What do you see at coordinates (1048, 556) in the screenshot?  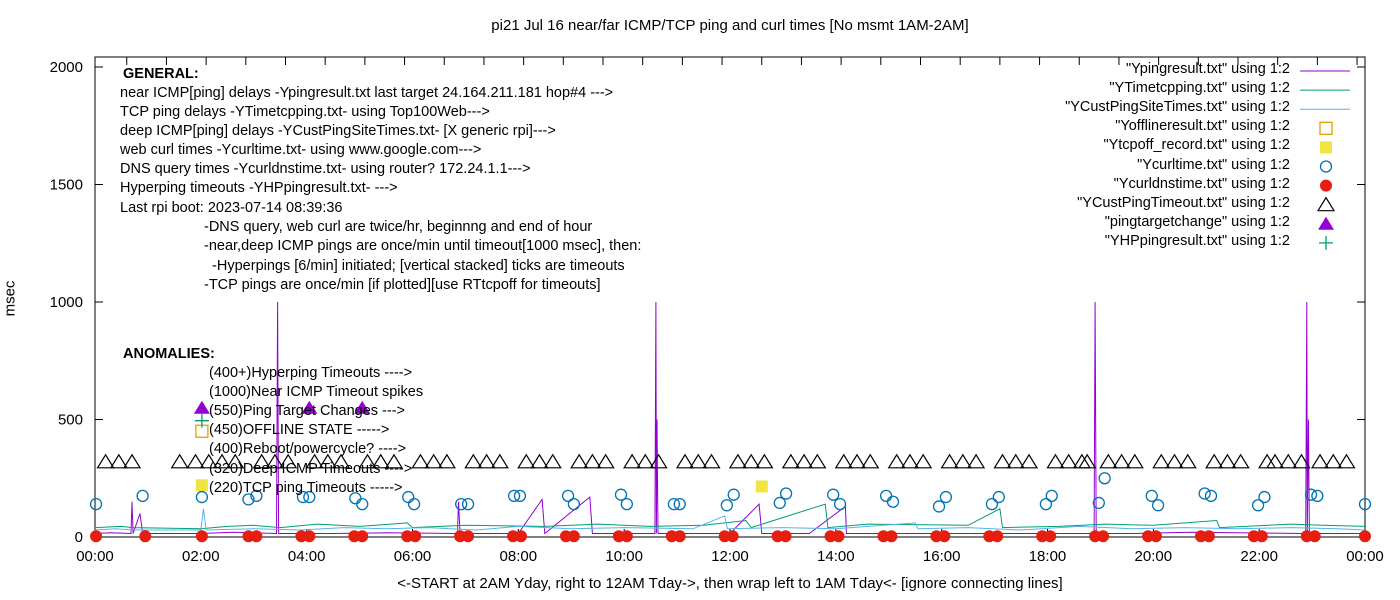 I see `x-tick-label: 18:00` at bounding box center [1048, 556].